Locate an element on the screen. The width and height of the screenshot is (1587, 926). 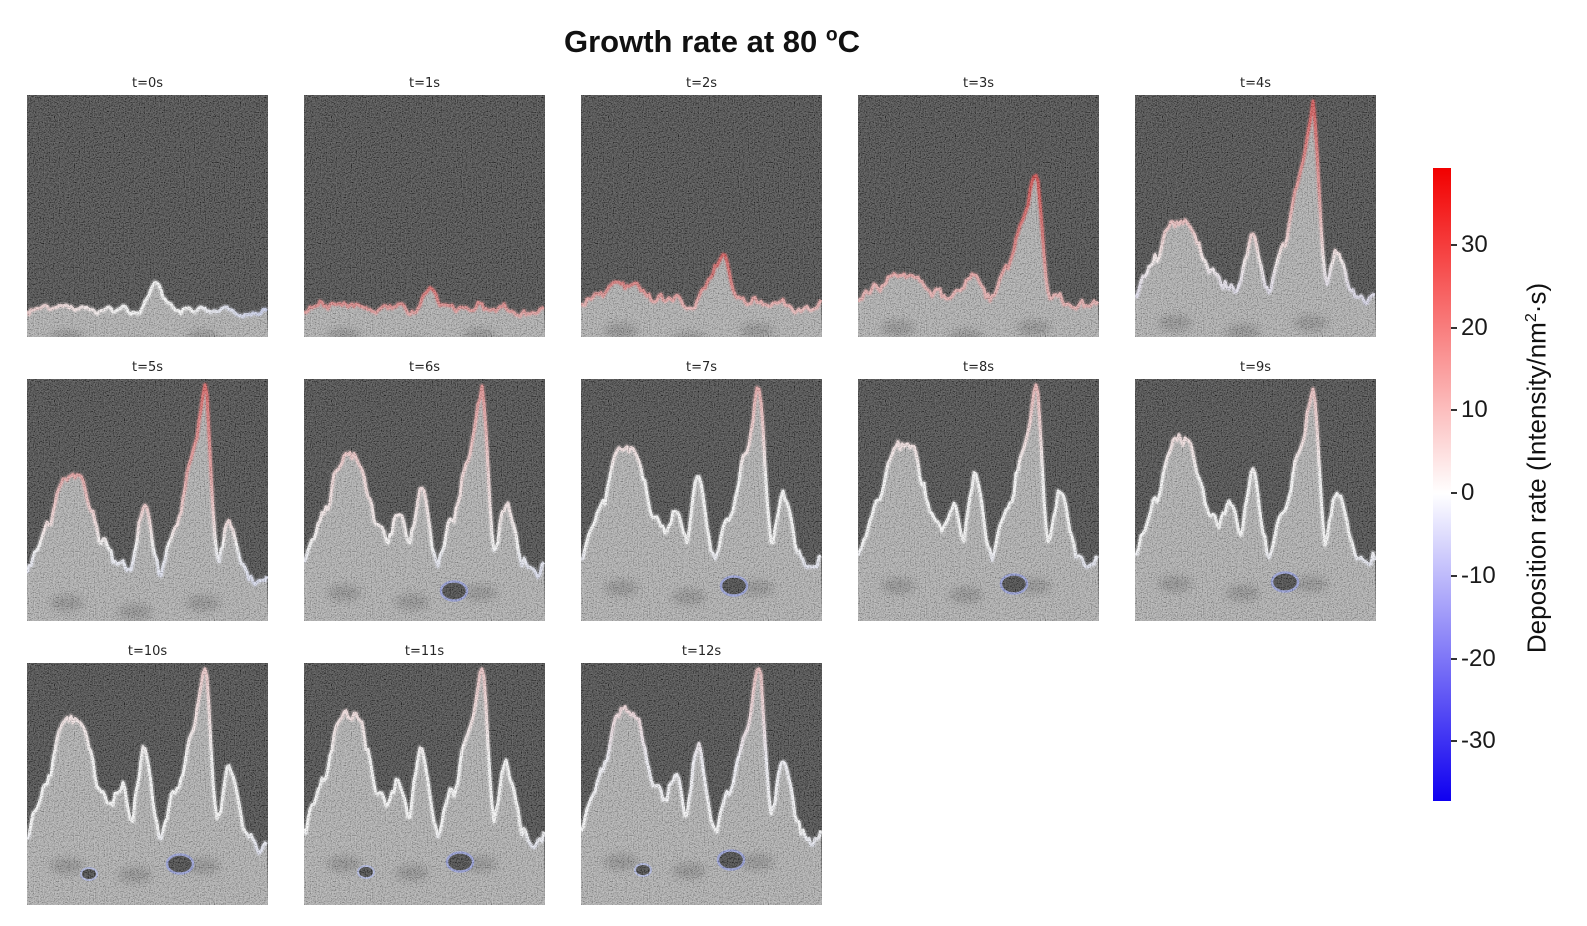
figure-title-unit: C is located at coordinates (848, 41).